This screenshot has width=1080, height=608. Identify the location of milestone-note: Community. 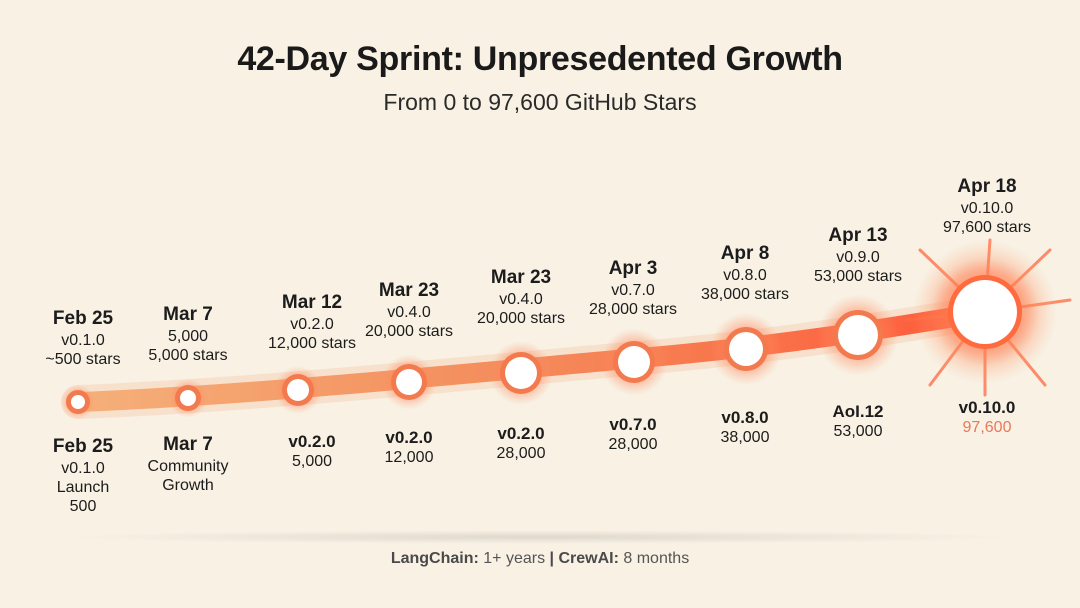
(188, 466).